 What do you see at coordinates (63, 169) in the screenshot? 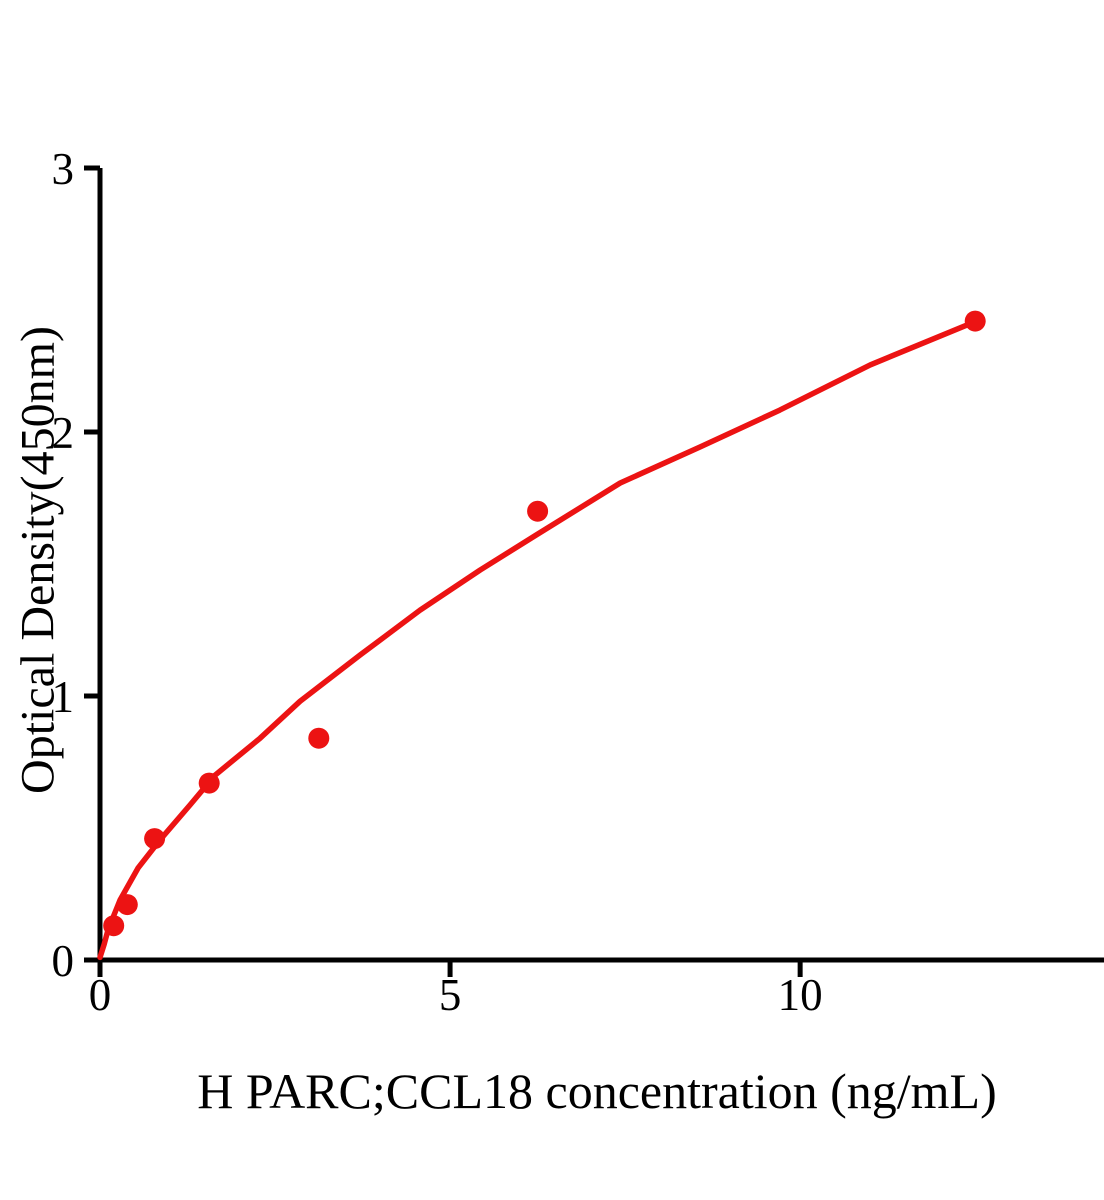
I see `y-tick-label: 3` at bounding box center [63, 169].